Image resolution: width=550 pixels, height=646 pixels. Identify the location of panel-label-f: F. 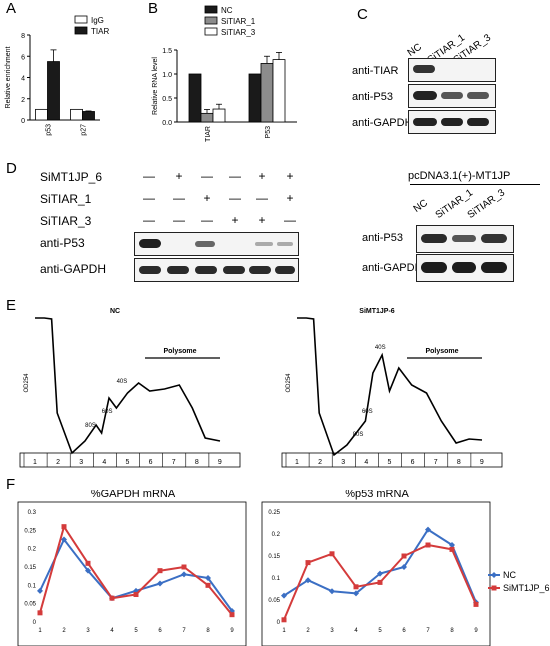
(11, 484).